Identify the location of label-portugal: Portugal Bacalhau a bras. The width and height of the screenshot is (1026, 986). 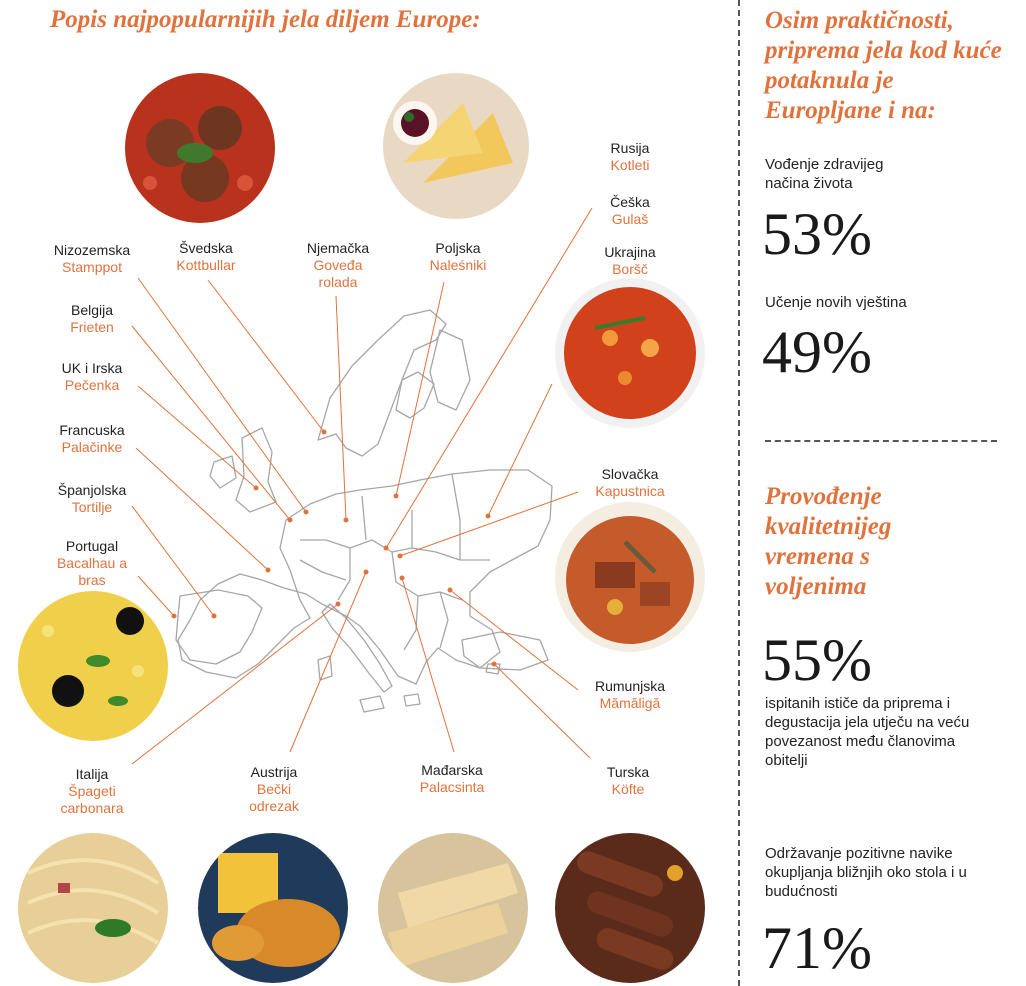
(92, 563).